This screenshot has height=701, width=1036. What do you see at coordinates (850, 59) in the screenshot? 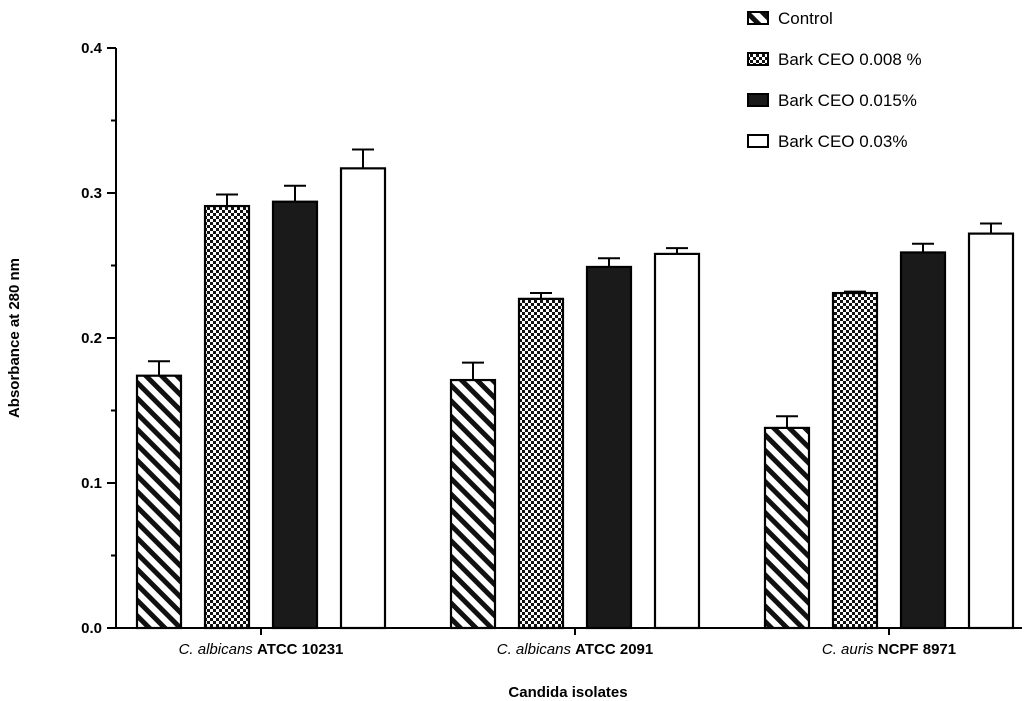
I see `legend-label: Bark CEO 0.008 %` at bounding box center [850, 59].